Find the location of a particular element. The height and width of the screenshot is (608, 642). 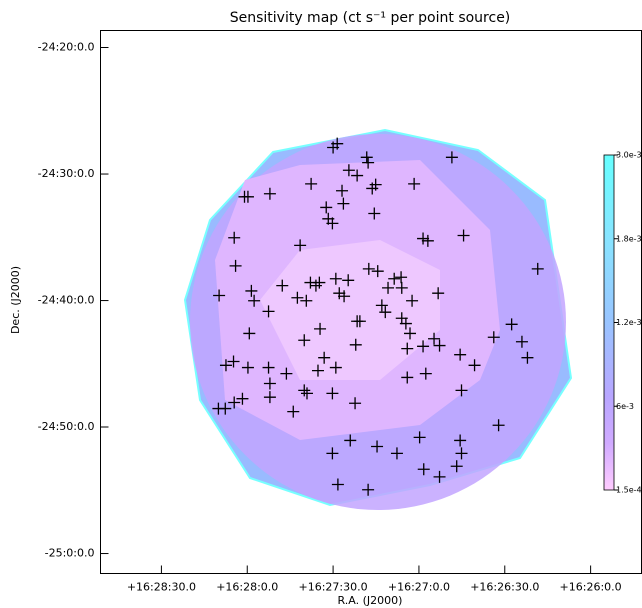

y-tick-label: -25:0:0.0 is located at coordinates (70, 553).